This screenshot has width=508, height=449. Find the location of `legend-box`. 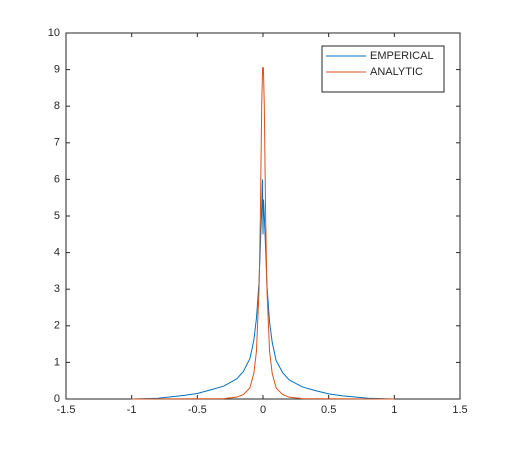

legend-box is located at coordinates (383, 69).